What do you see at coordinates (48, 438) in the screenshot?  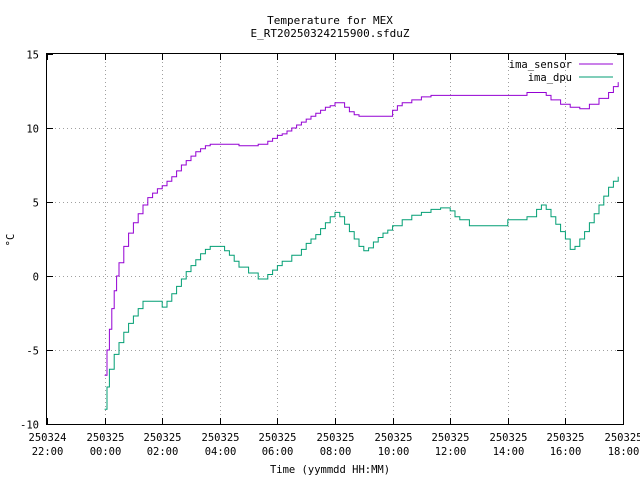 I see `x-tick-label-date: 250324` at bounding box center [48, 438].